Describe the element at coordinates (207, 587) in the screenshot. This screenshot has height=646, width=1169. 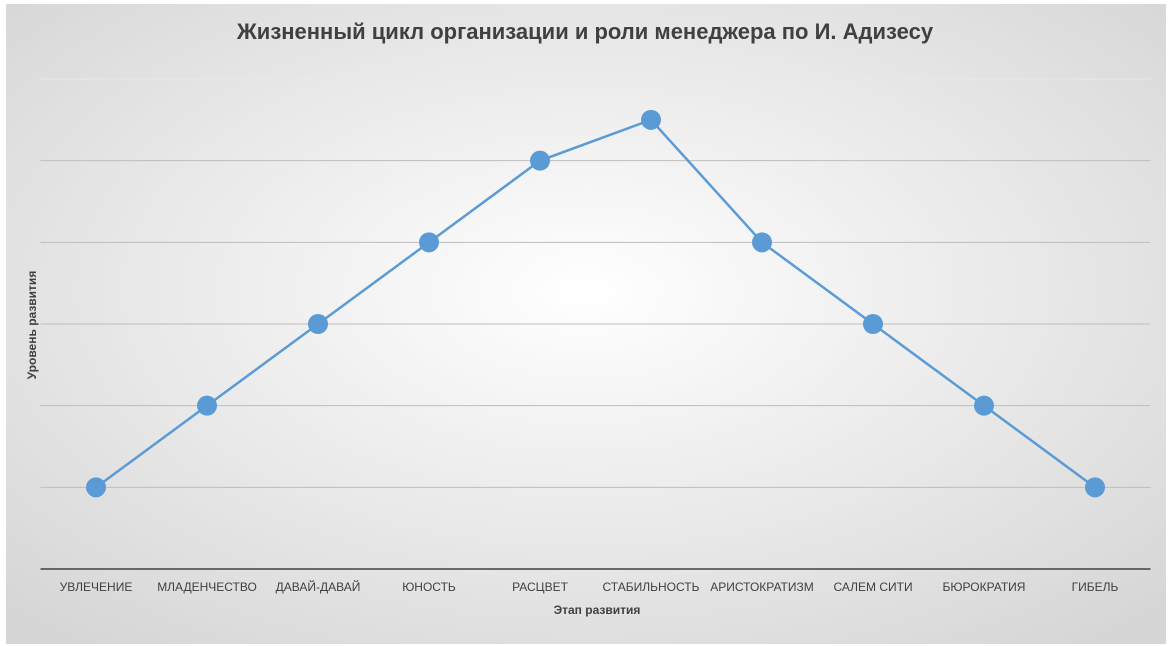
I see `x-tick-label: МЛАДЕНЧЕСТВО` at that location.